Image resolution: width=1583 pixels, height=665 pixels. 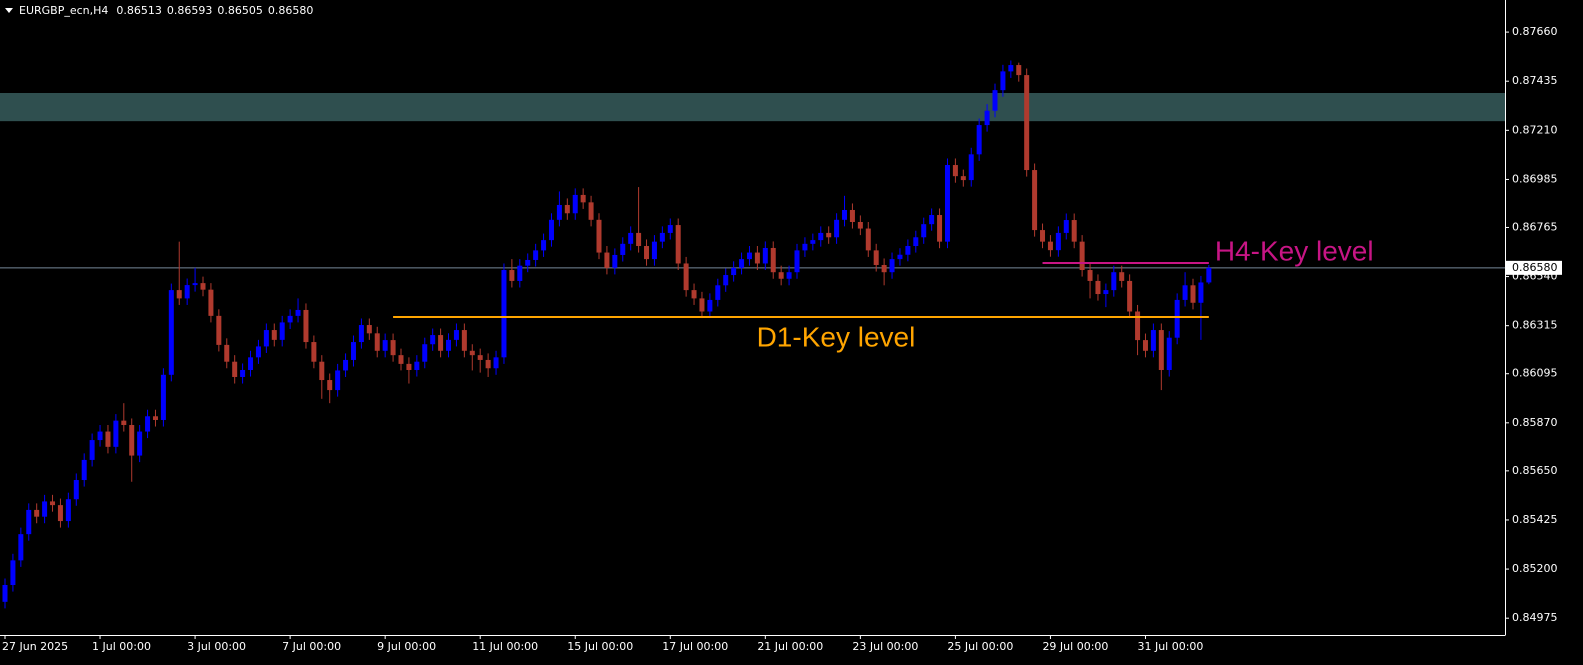 What do you see at coordinates (1535, 267) in the screenshot?
I see `last-price-label: 0.86580` at bounding box center [1535, 267].